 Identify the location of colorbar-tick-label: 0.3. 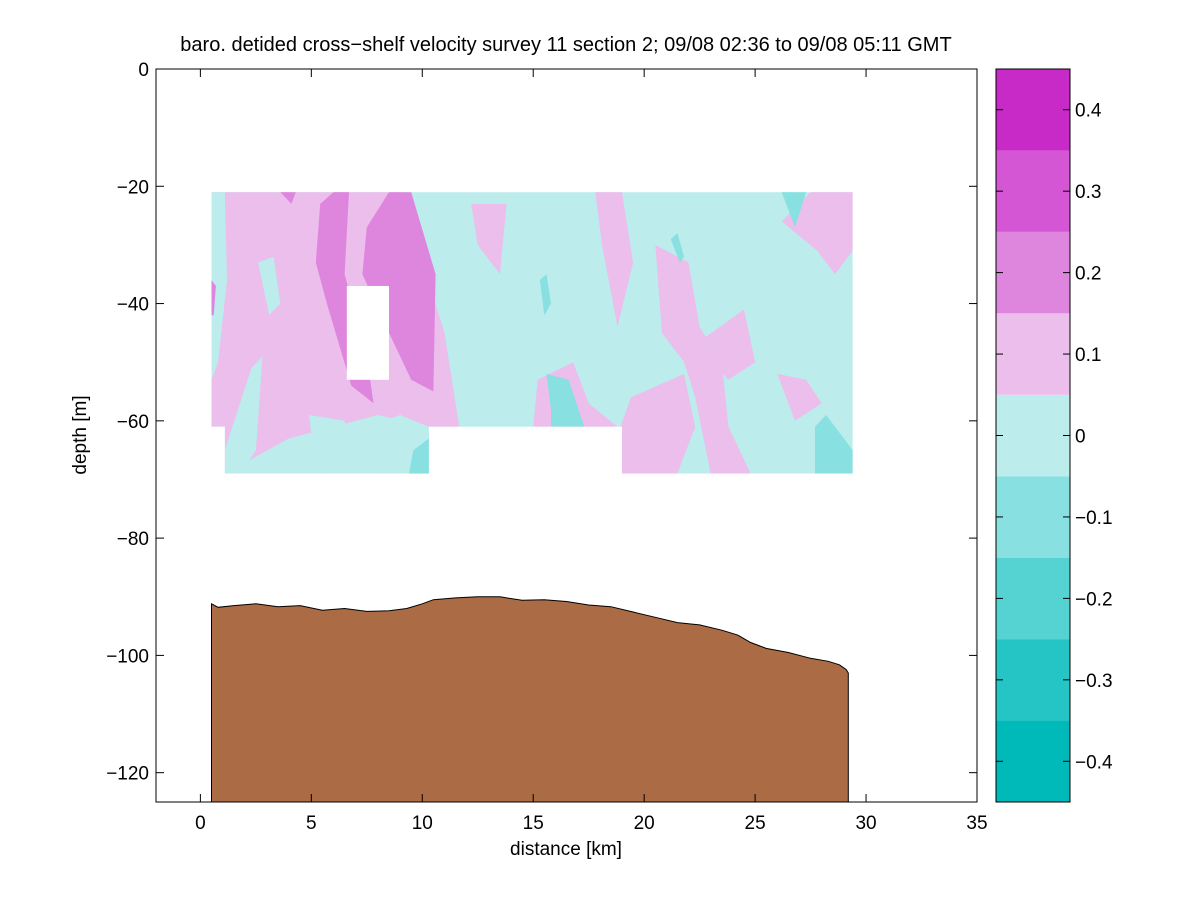
(1088, 192).